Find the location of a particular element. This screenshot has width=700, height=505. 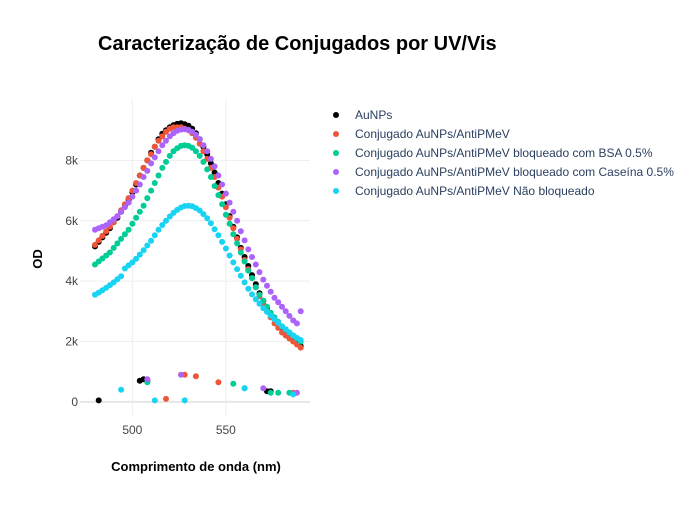

legend-item: AuNPs is located at coordinates (362, 115).